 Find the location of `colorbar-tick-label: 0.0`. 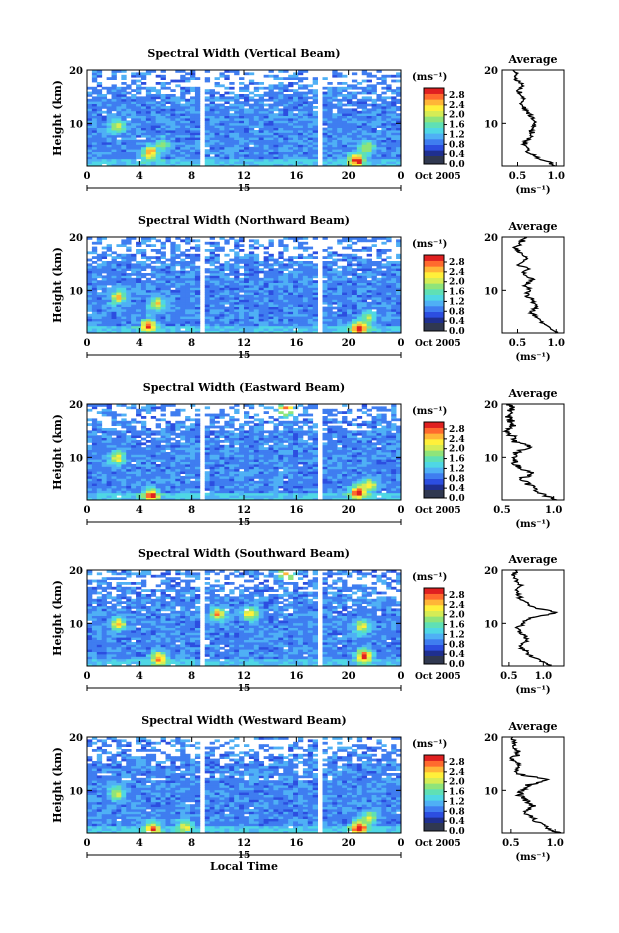

colorbar-tick-label: 0.0 is located at coordinates (457, 332).